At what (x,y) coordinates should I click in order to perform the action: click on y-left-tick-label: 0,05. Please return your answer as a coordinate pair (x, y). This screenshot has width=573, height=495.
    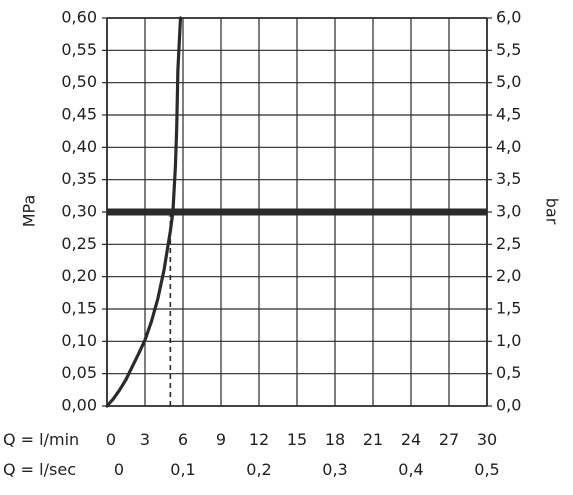
    Looking at the image, I should click on (79, 372).